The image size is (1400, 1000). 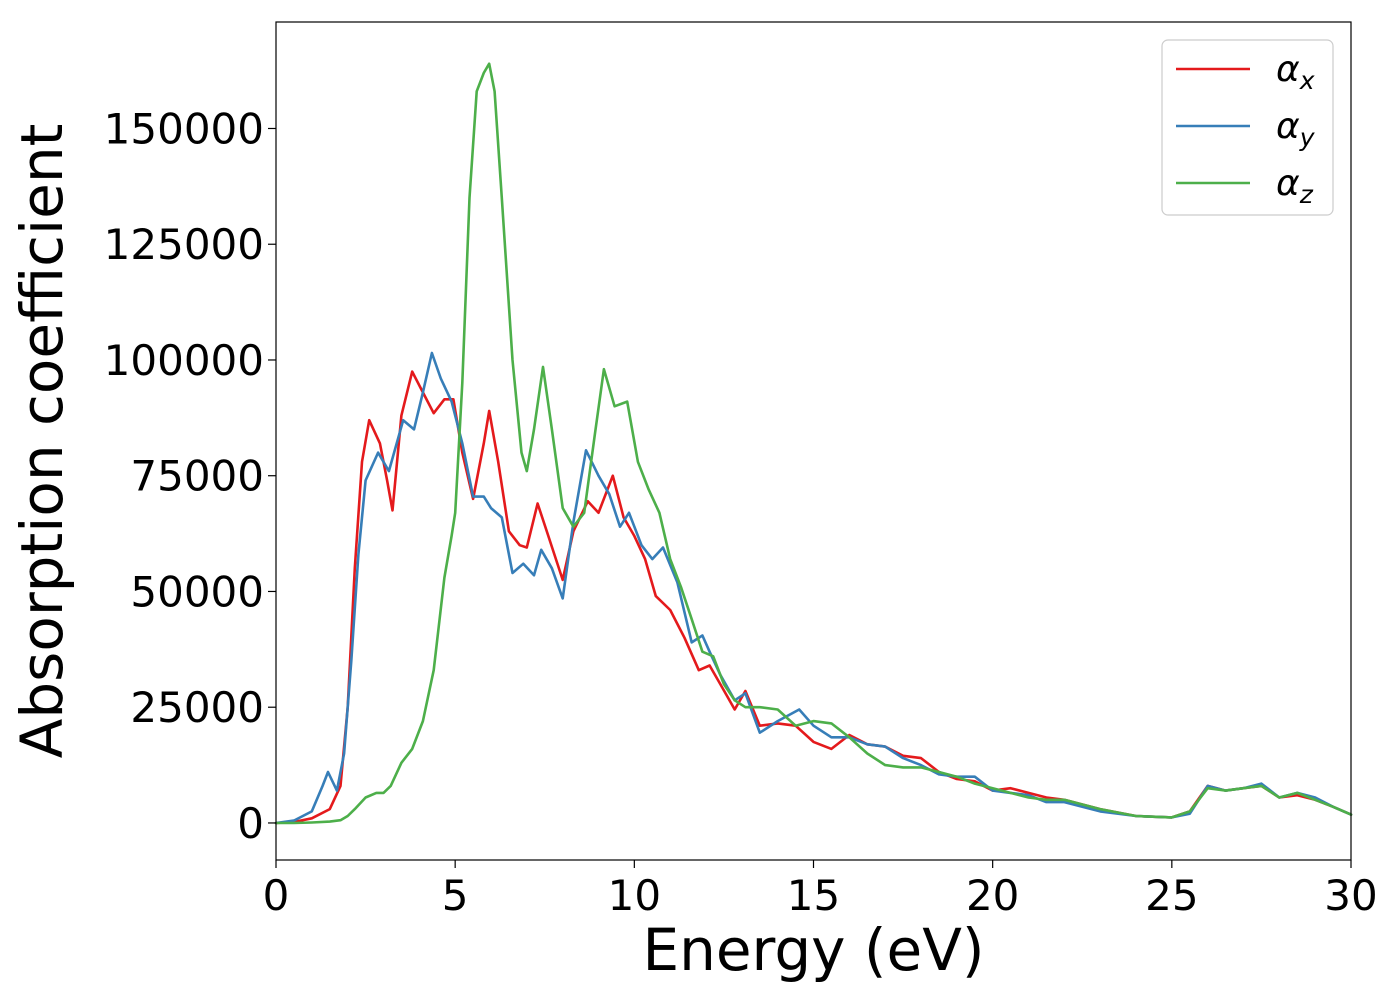 I want to click on x-tick-label: 0, so click(x=276, y=895).